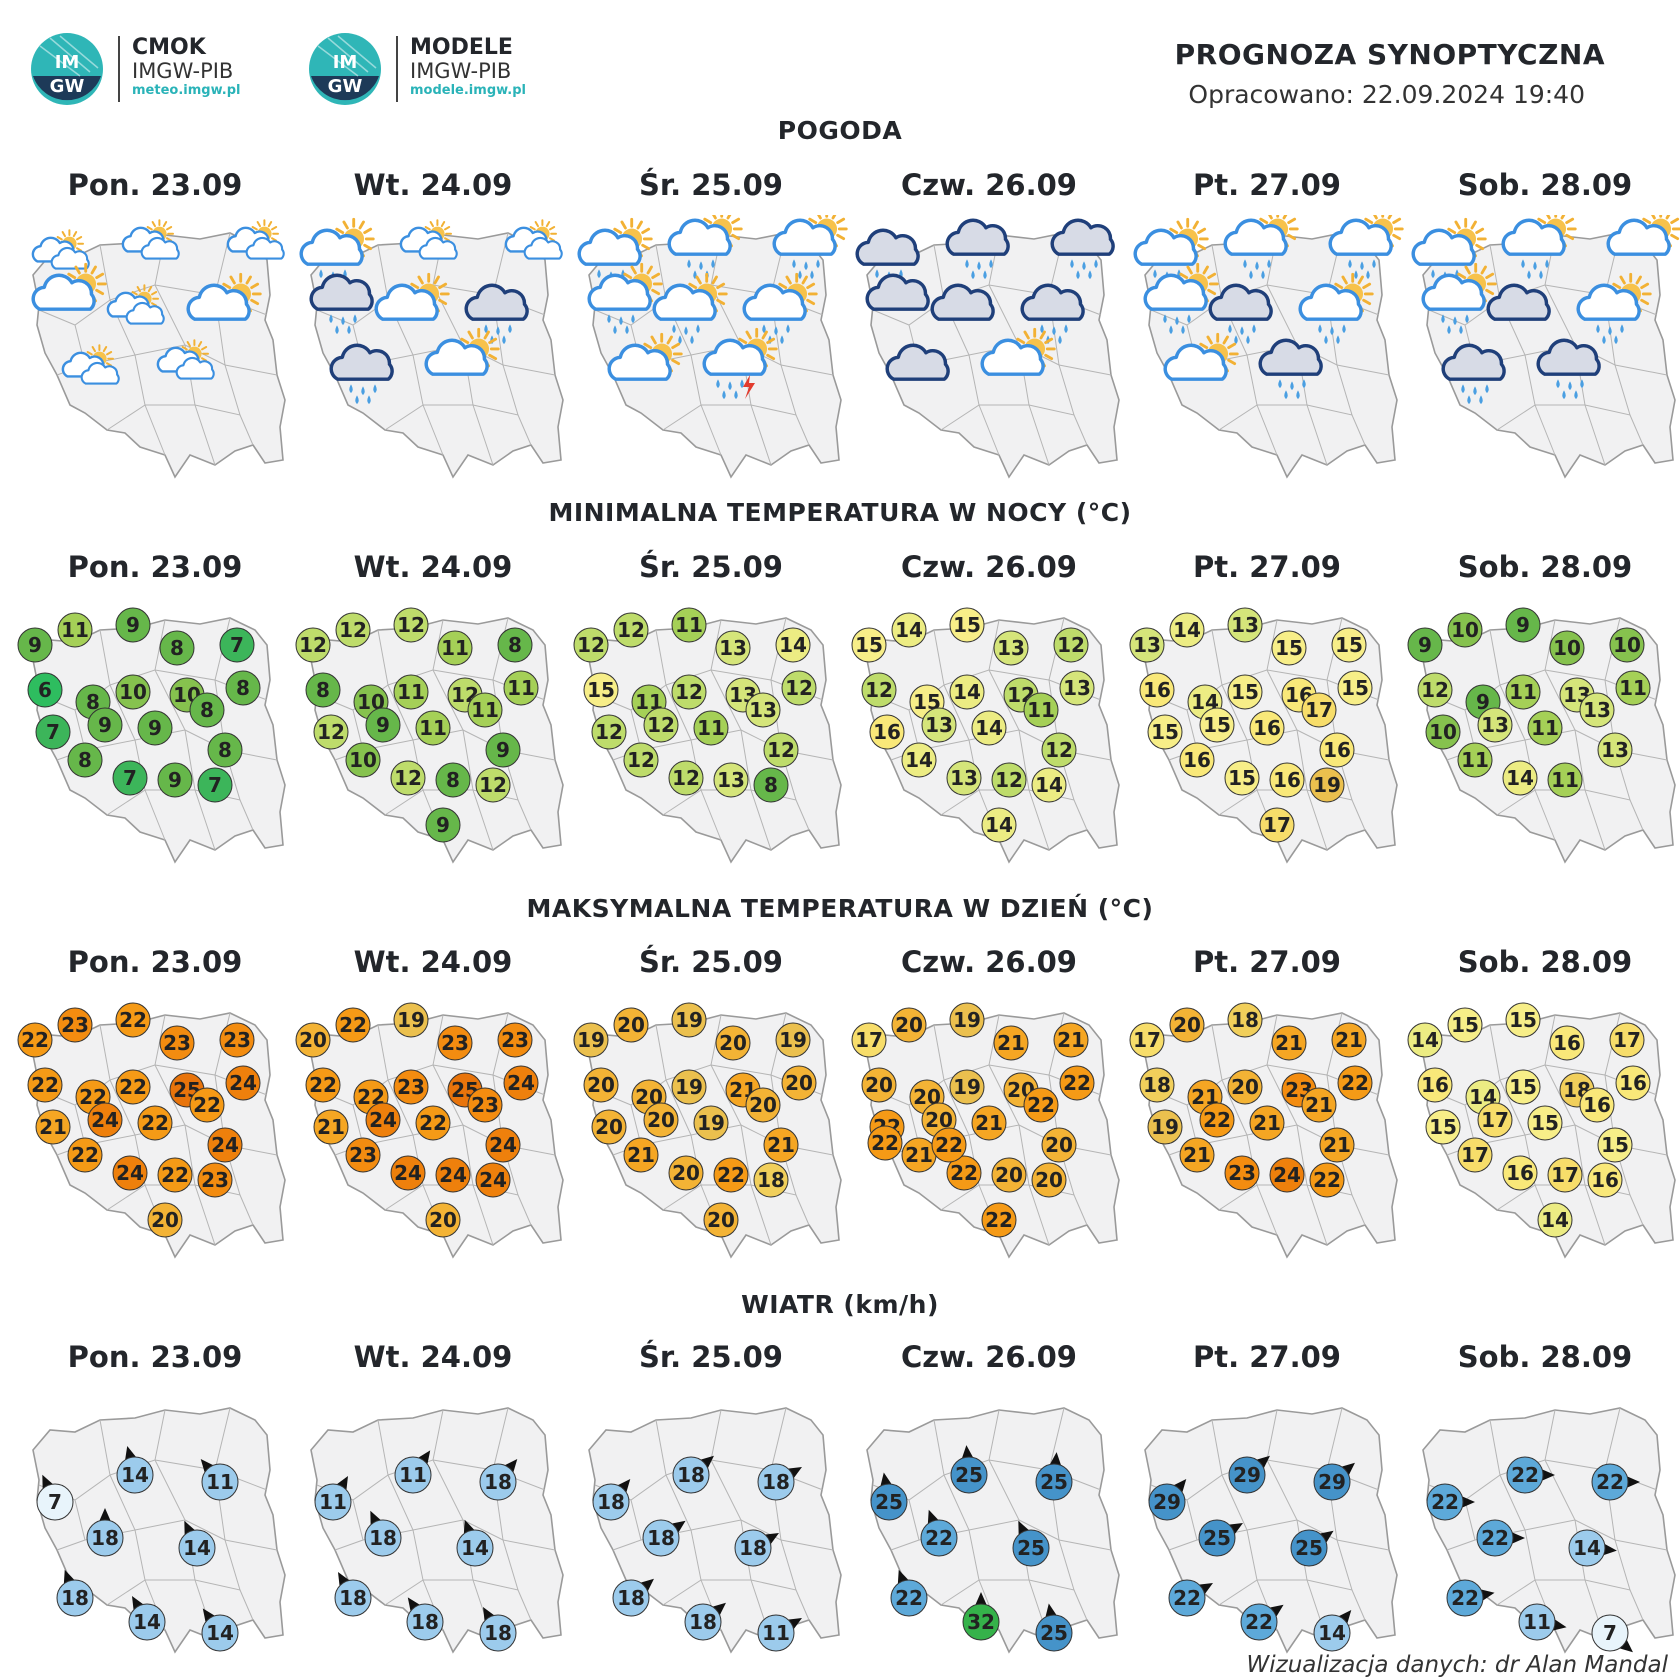 Image resolution: width=1680 pixels, height=1680 pixels. I want to click on day-label-wind: Czw. 26.09, so click(989, 1357).